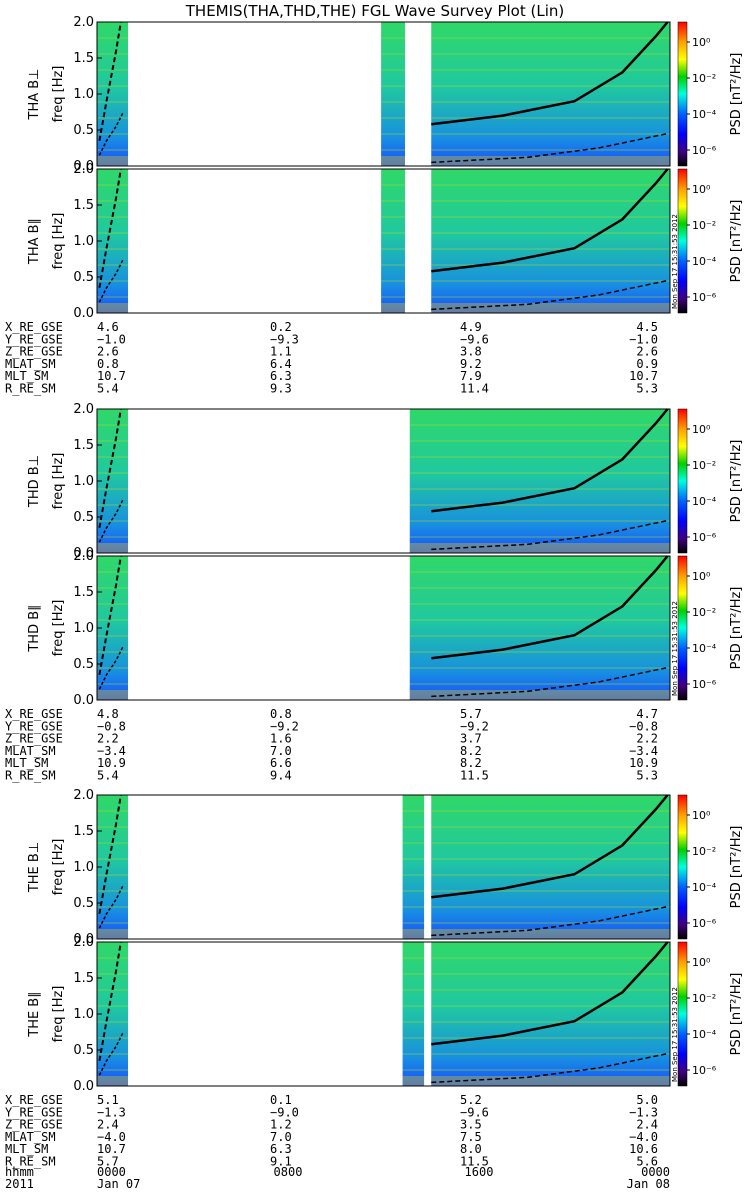 The height and width of the screenshot is (1200, 750). What do you see at coordinates (111, 751) in the screenshot?
I see `orbit-value: −3.4` at bounding box center [111, 751].